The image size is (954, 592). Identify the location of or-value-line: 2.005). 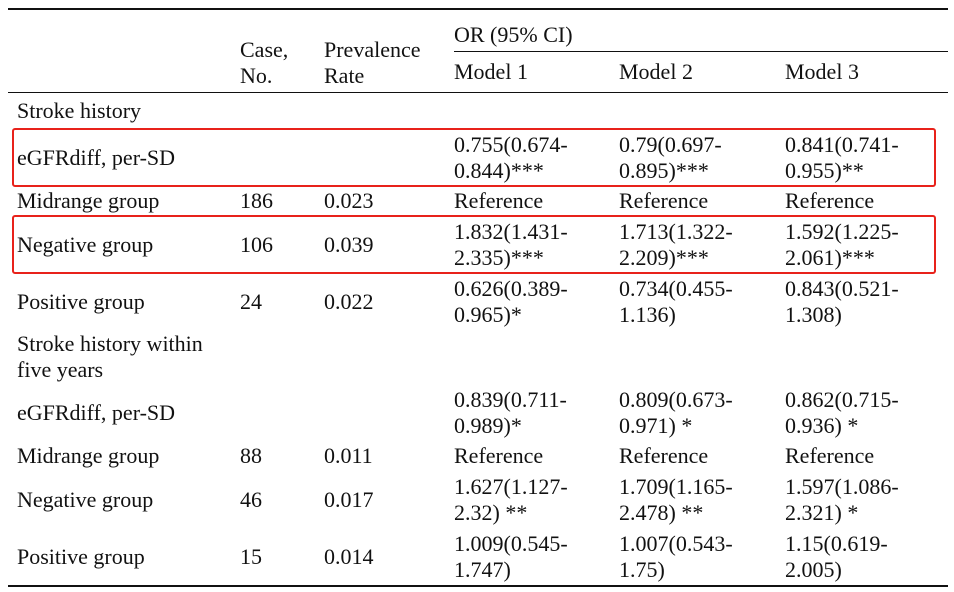
(813, 569).